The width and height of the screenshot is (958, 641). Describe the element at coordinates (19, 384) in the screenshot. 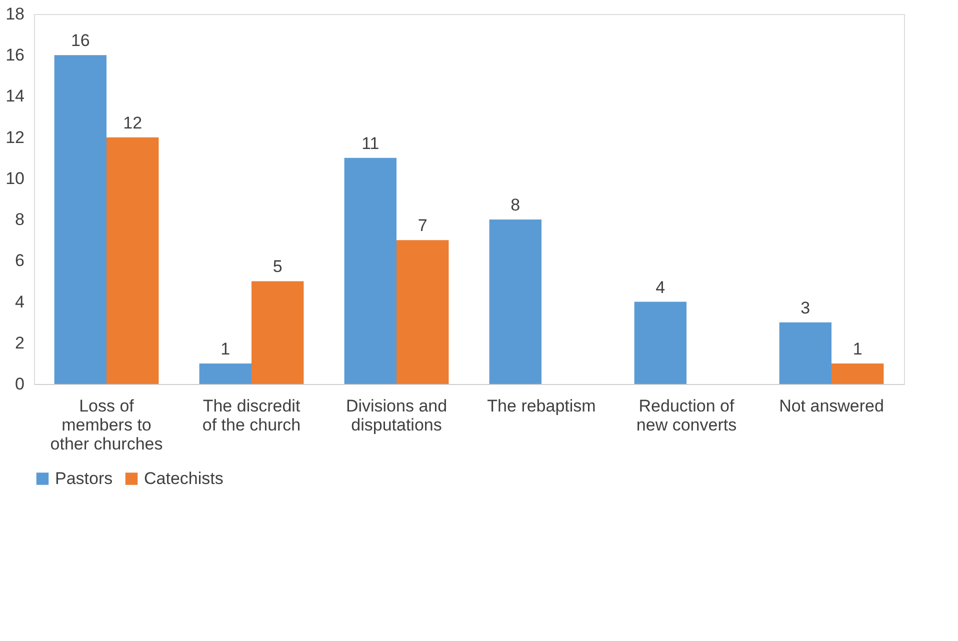

I see `y-tick-label: 0` at that location.